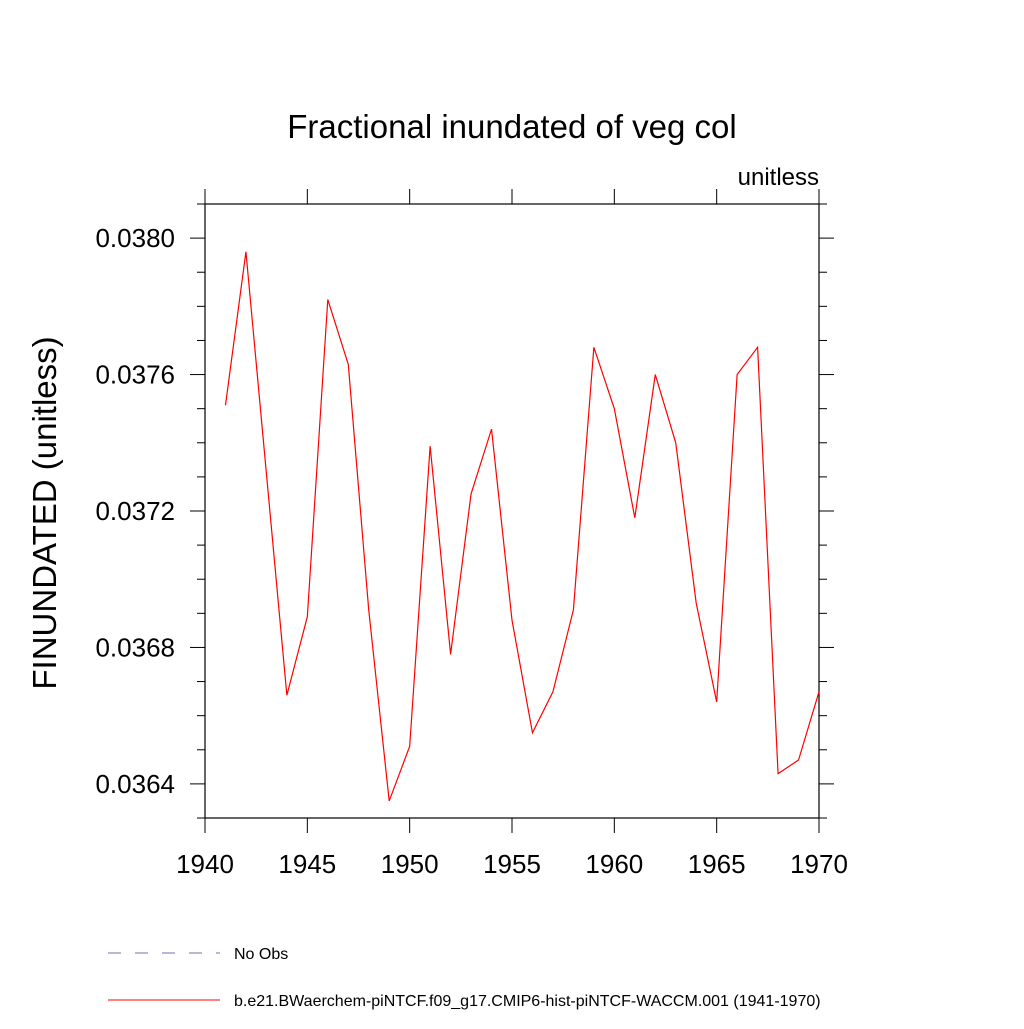  What do you see at coordinates (44, 512) in the screenshot?
I see `y-axis-label: FINUNDATED (unitless)` at bounding box center [44, 512].